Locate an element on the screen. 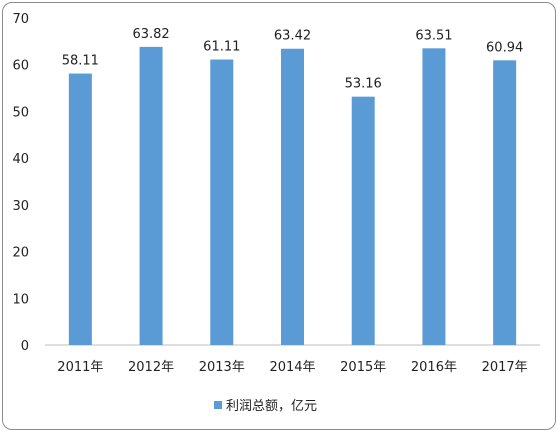  x-tick-label: 2011年 is located at coordinates (80, 367).